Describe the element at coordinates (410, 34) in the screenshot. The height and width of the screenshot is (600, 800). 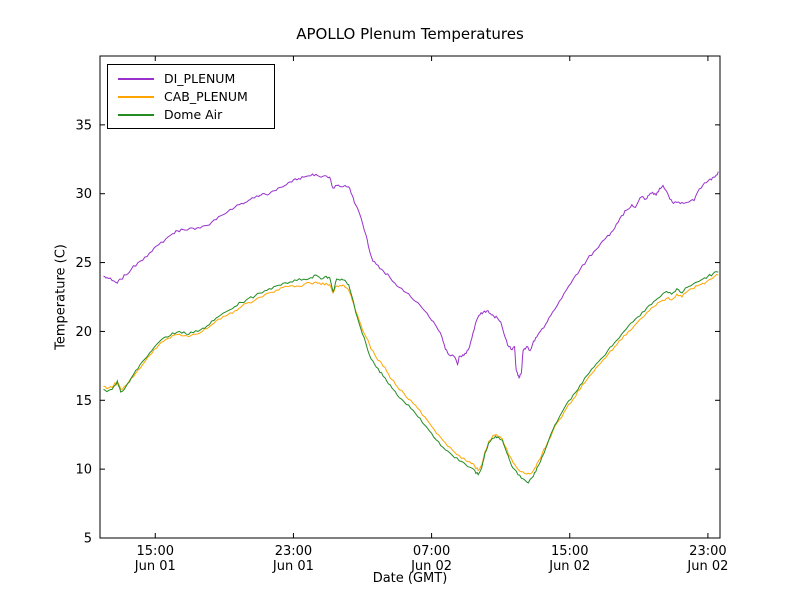
I see `chart-title: APOLLO Plenum Temperatures` at that location.